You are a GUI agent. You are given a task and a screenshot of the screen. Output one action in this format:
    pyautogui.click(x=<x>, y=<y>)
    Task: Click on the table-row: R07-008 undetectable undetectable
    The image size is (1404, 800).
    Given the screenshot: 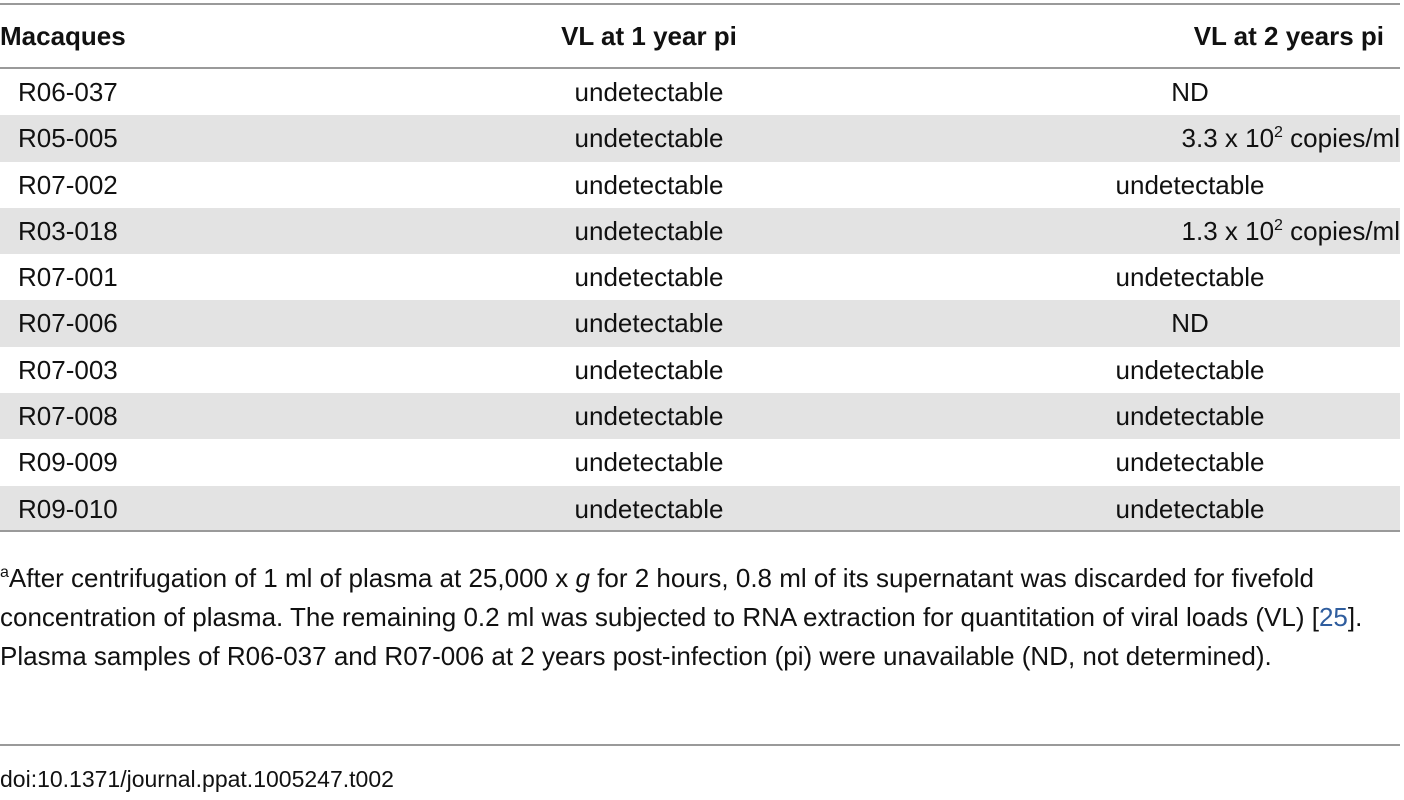 What is the action you would take?
    pyautogui.click(x=700, y=416)
    